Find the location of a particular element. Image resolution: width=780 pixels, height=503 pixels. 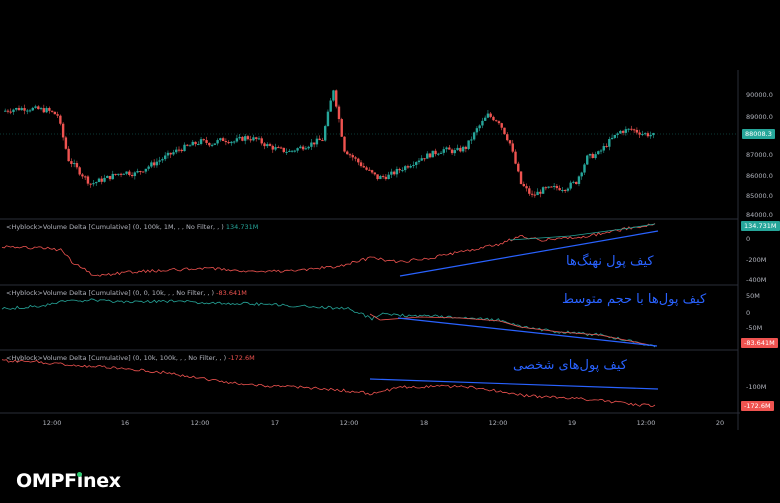

cvd-whales-path is located at coordinates (328, 250).